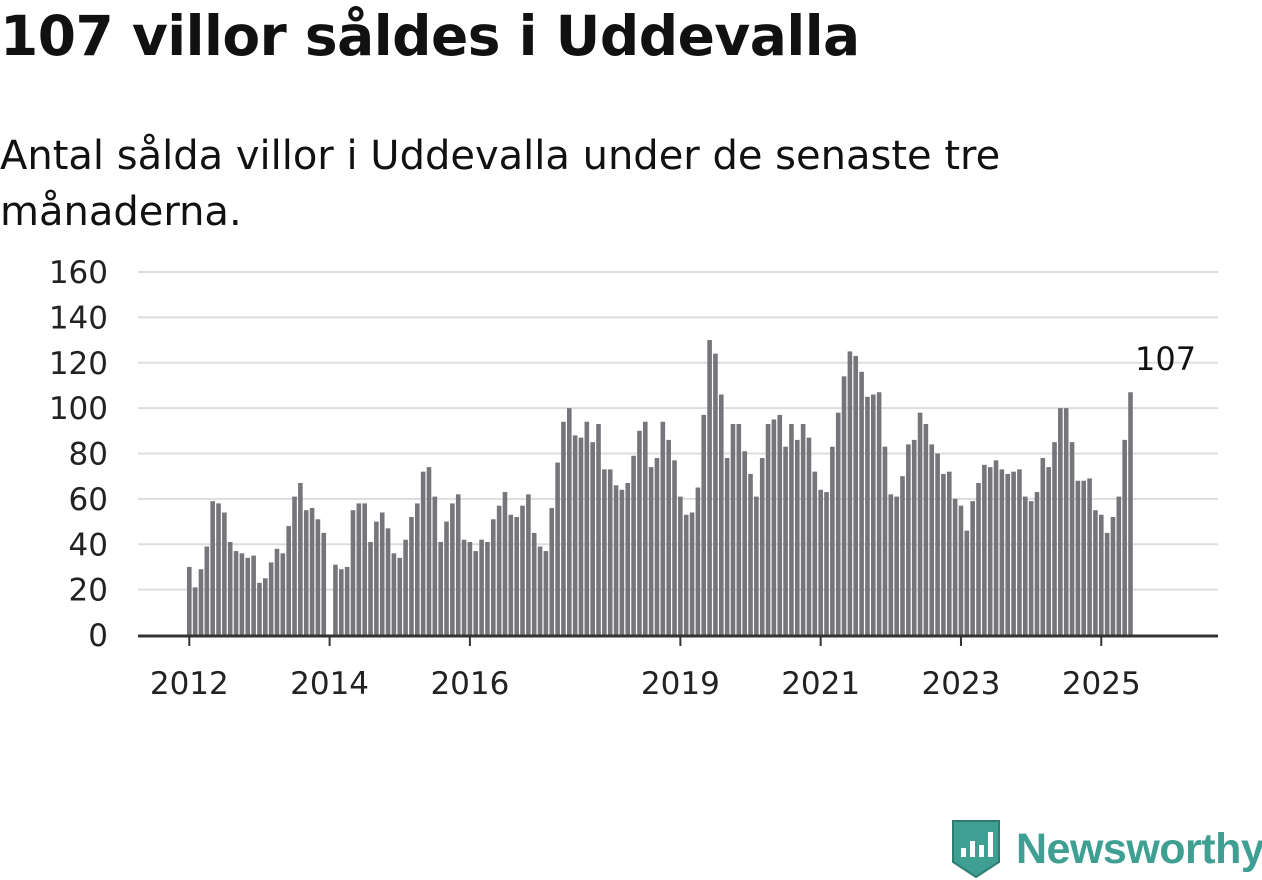 This screenshot has height=880, width=1262. What do you see at coordinates (98, 636) in the screenshot?
I see `y-tick-label: 0` at bounding box center [98, 636].